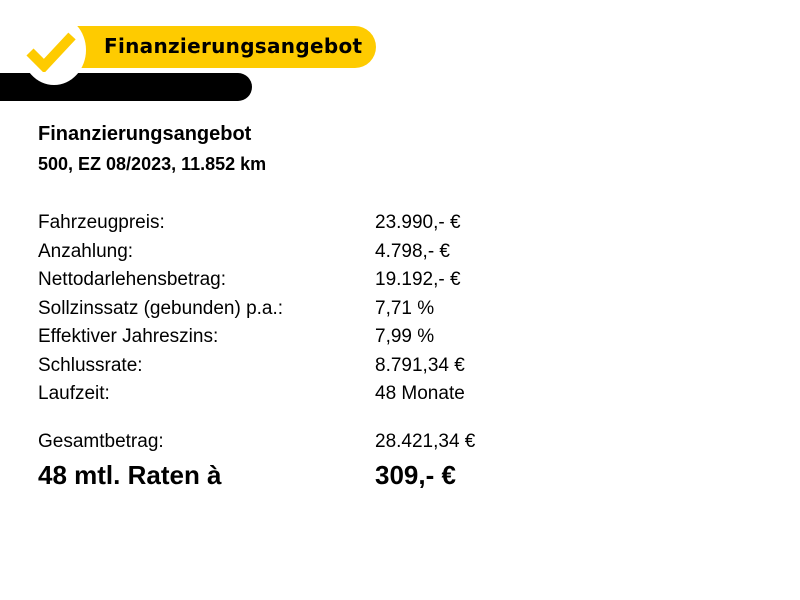 The image size is (800, 600). I want to click on row-value: 8.791,34 €, so click(420, 365).